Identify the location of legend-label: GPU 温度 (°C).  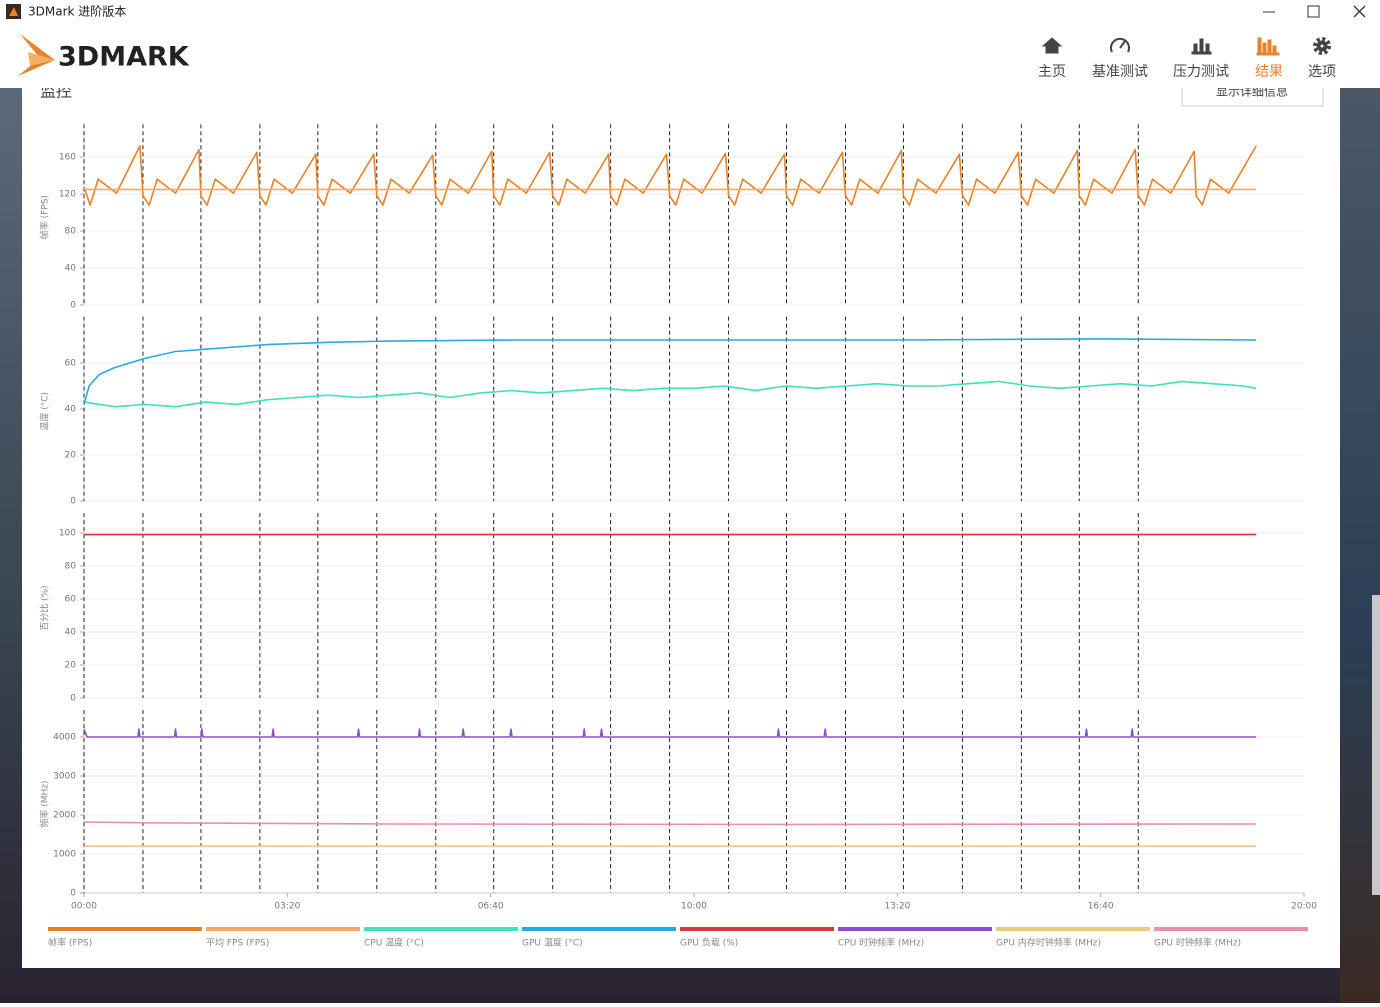
(552, 943).